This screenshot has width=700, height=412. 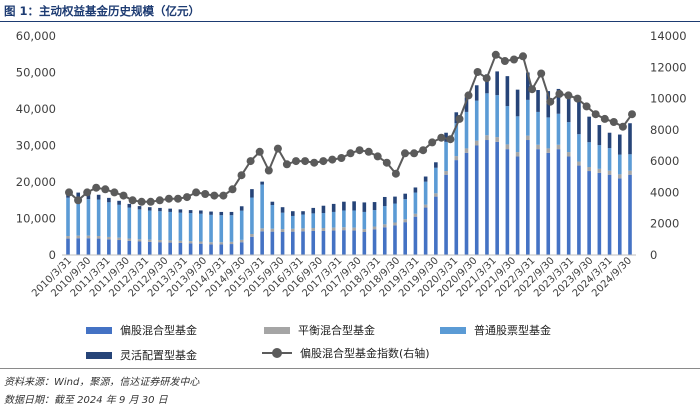 I want to click on y-right-tick-label: 4000, so click(x=664, y=192).